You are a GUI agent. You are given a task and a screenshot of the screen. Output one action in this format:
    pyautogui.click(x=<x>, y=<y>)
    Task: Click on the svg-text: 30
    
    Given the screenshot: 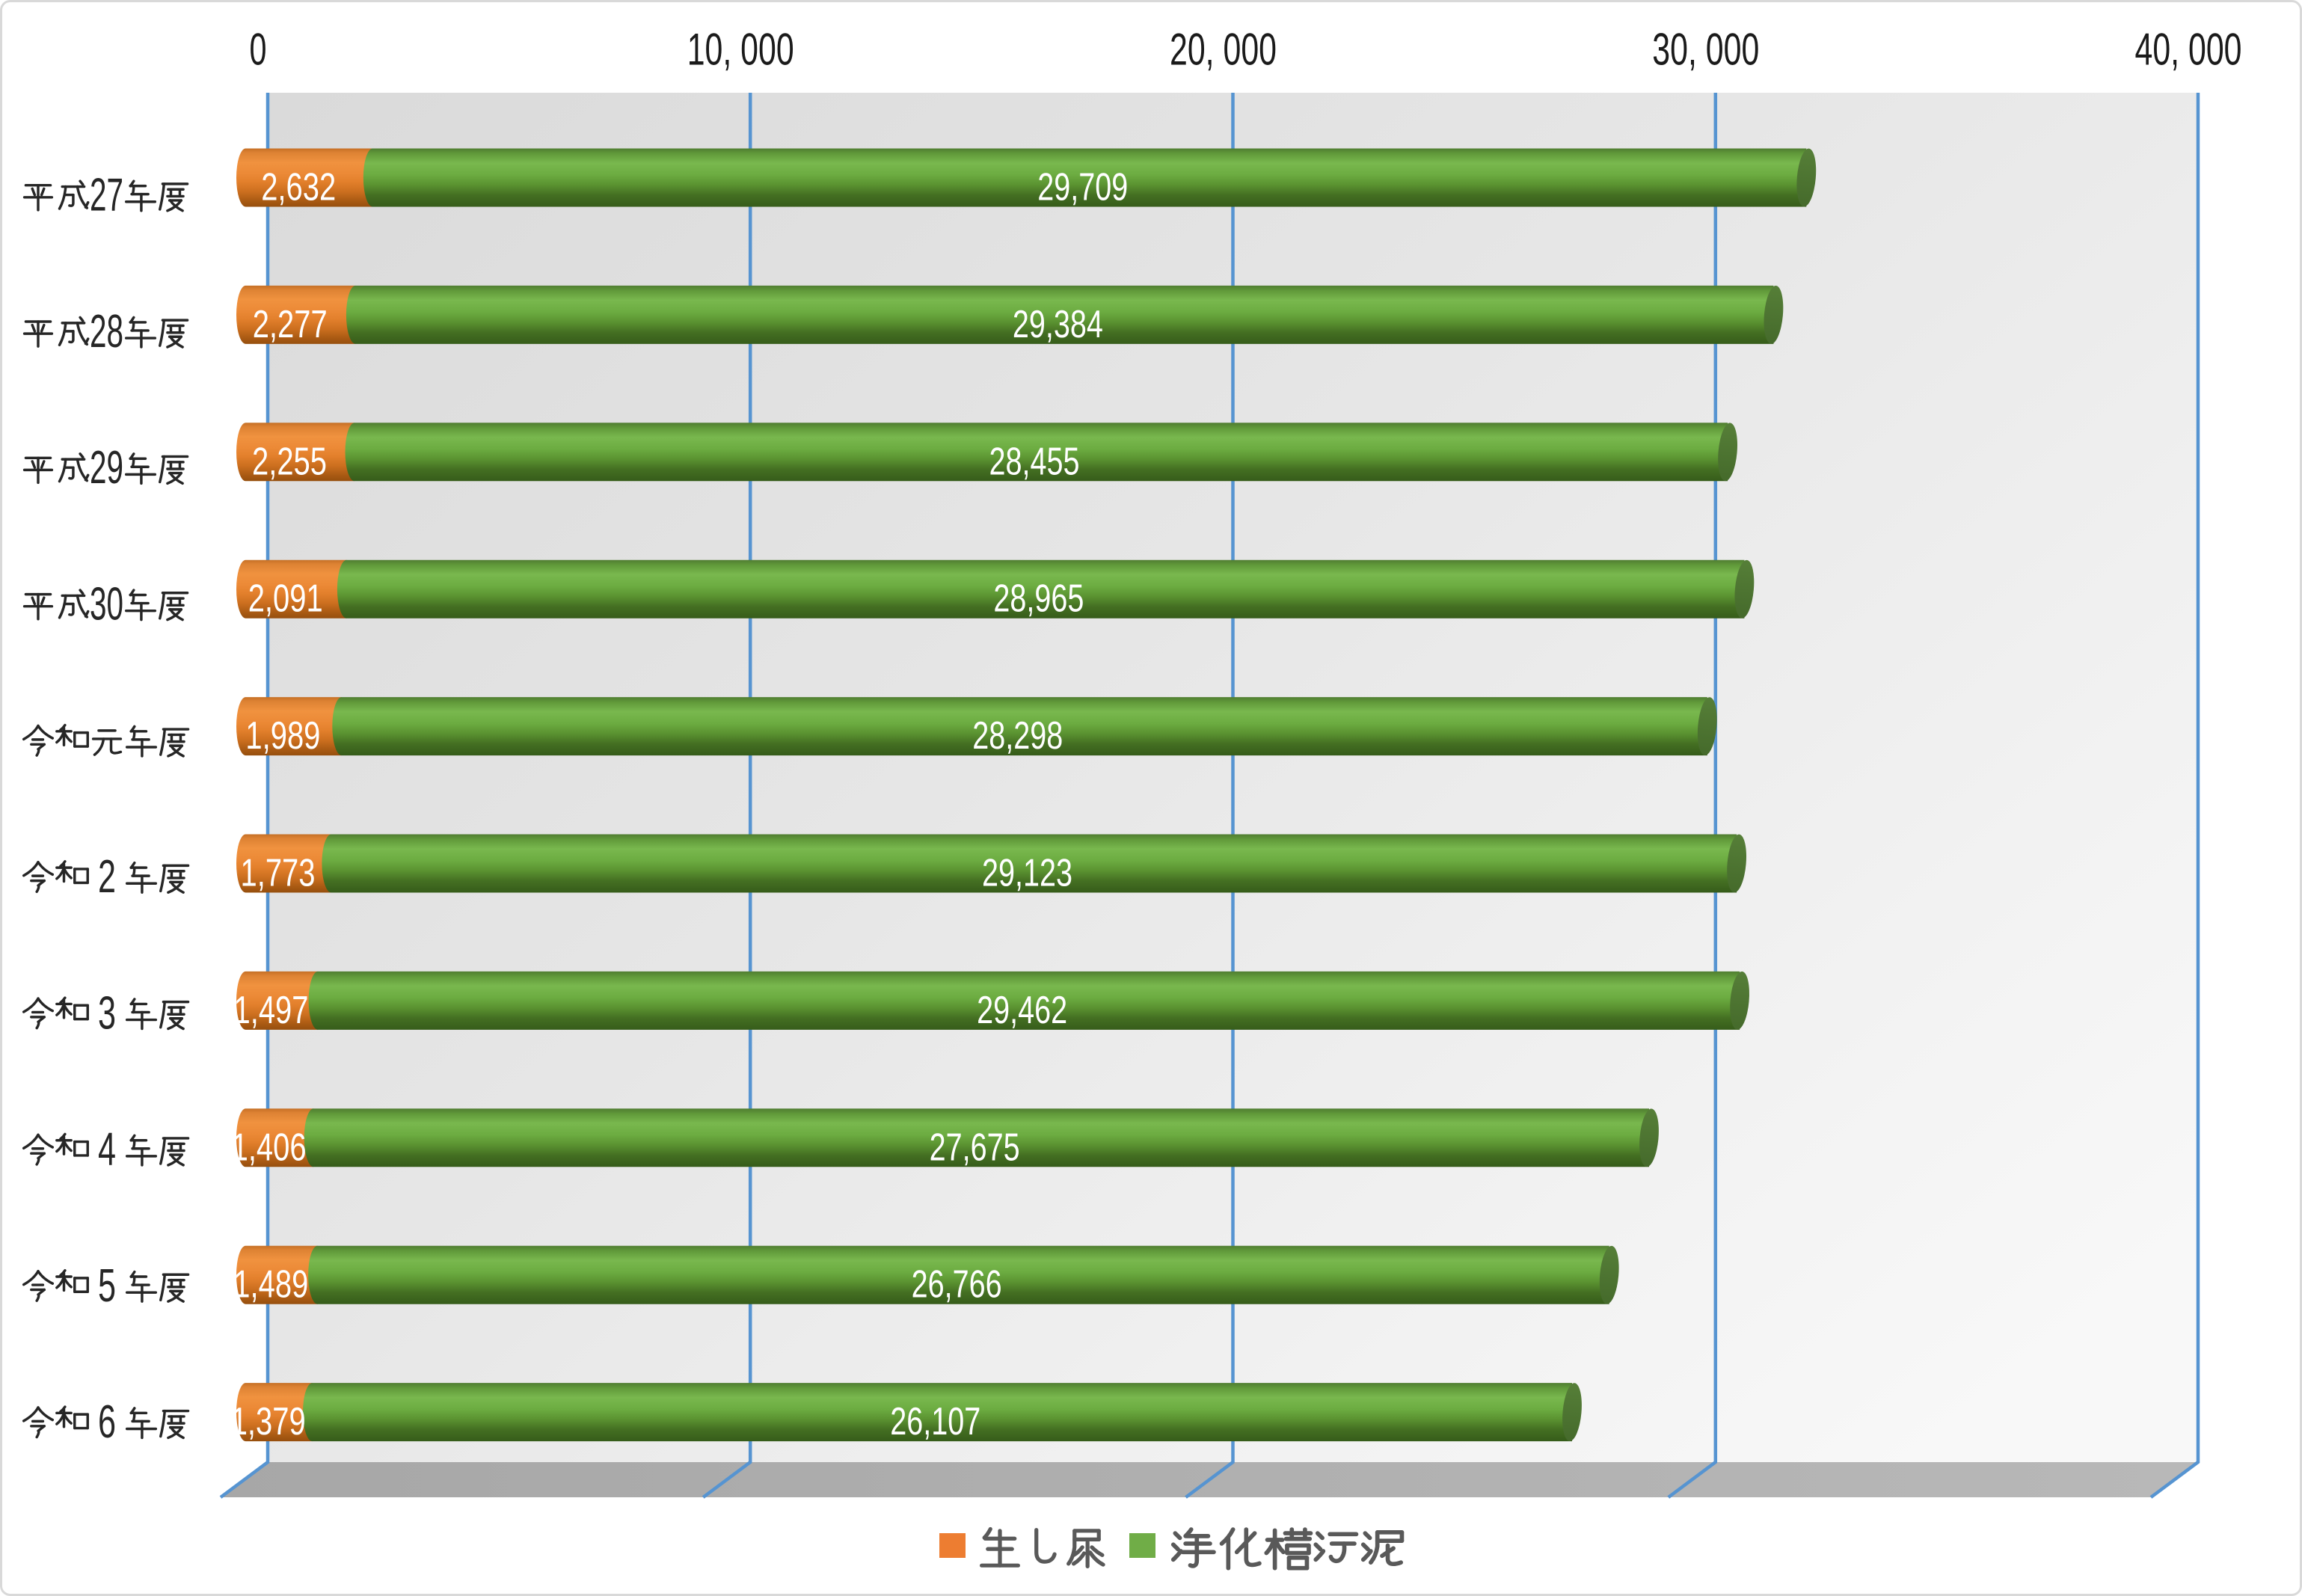 What is the action you would take?
    pyautogui.click(x=106, y=604)
    